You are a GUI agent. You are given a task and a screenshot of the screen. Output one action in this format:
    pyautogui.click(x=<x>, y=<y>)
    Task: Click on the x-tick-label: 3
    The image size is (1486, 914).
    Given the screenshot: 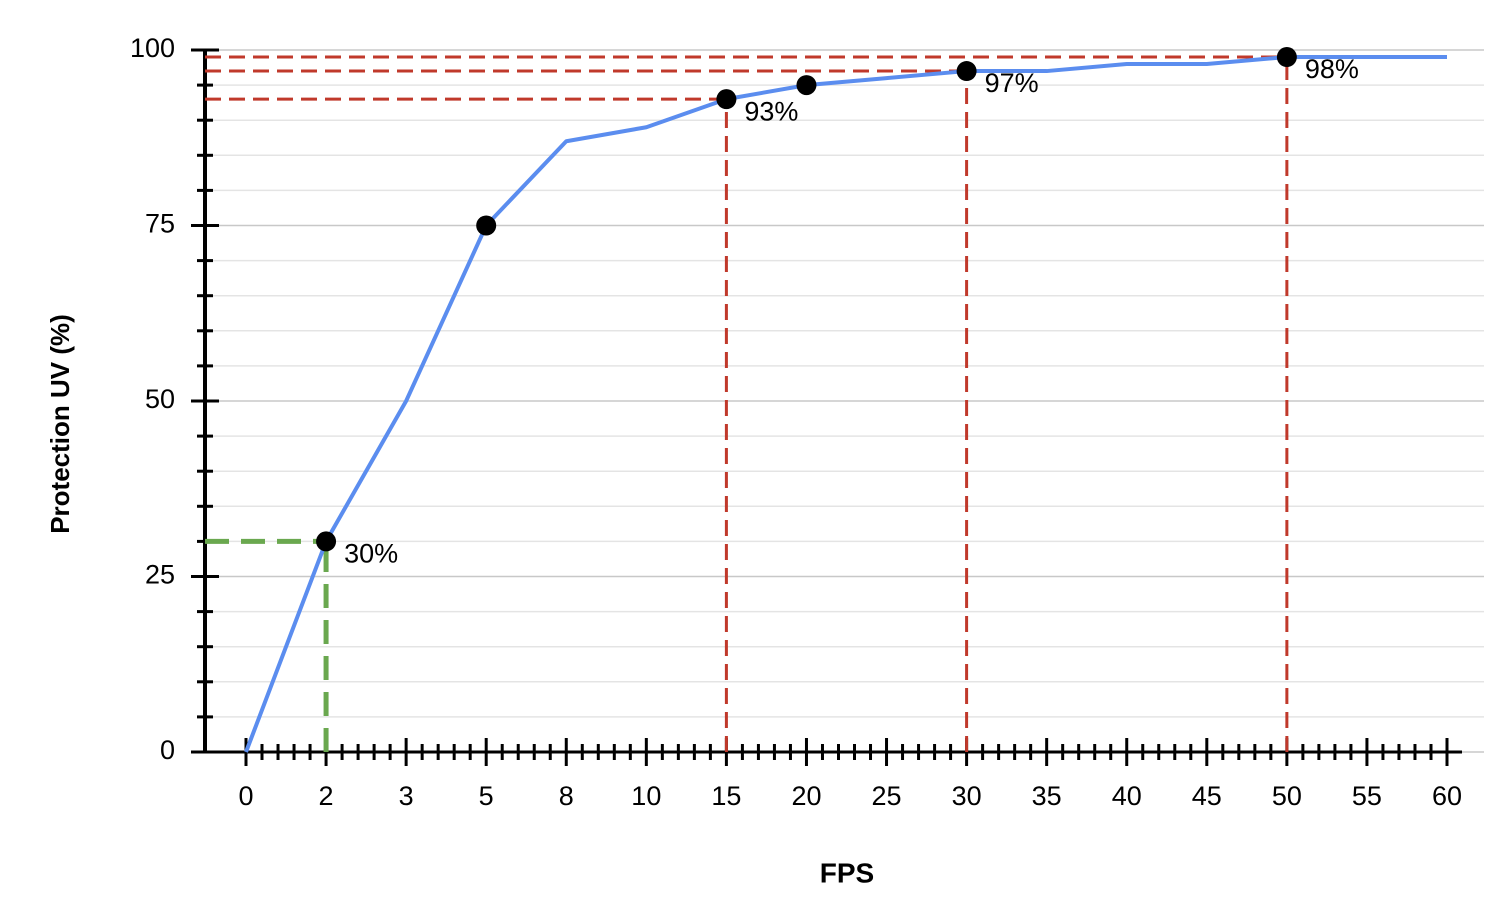 What is the action you would take?
    pyautogui.click(x=406, y=796)
    